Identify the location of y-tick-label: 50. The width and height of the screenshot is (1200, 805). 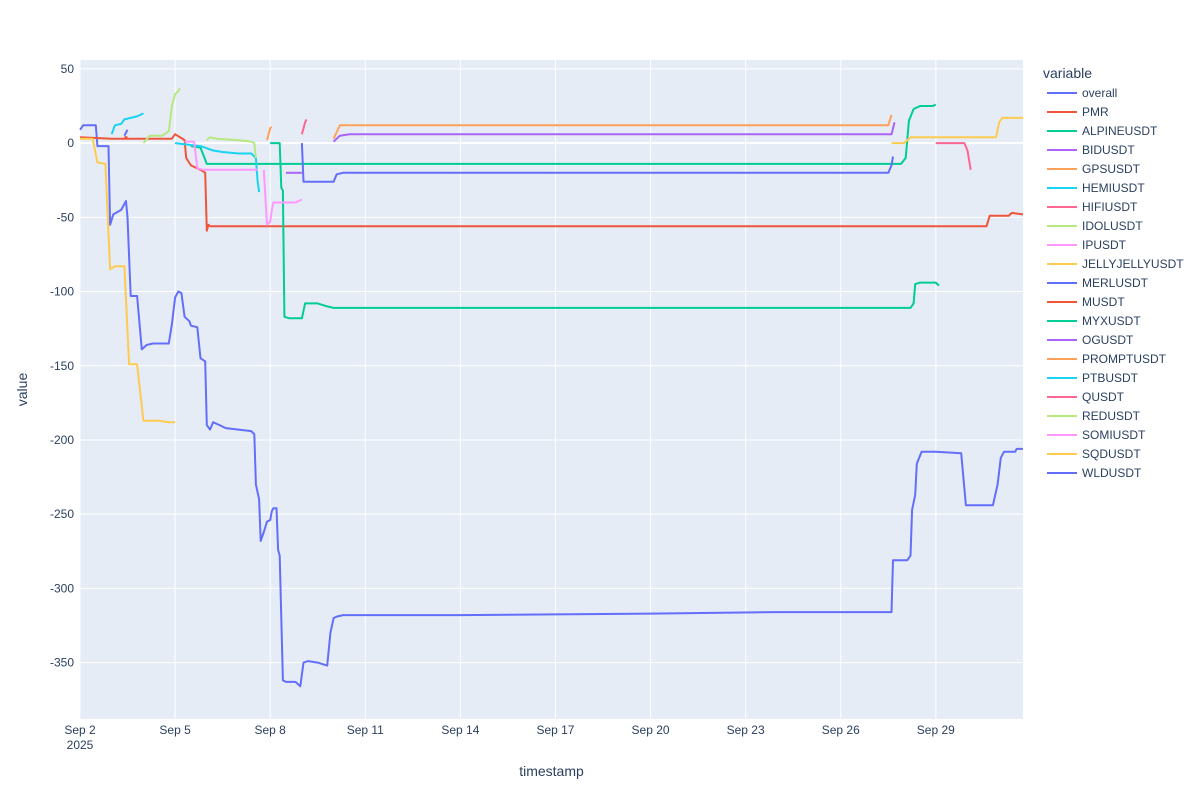
(68, 69).